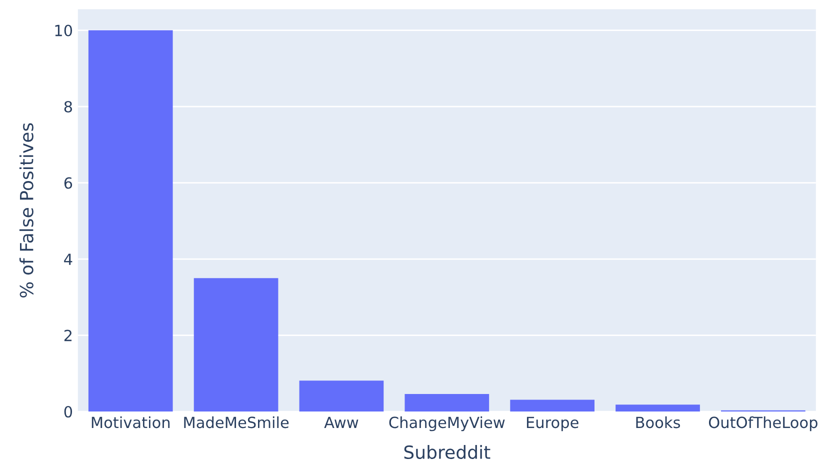 This screenshot has width=820, height=465. Describe the element at coordinates (68, 259) in the screenshot. I see `y-tick-label: 4` at that location.